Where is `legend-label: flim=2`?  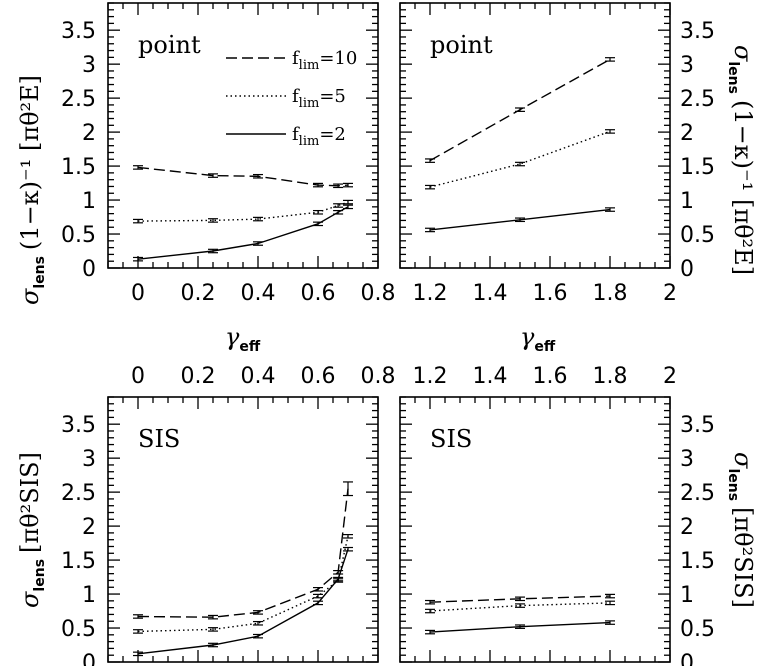 legend-label: flim=2 is located at coordinates (319, 136).